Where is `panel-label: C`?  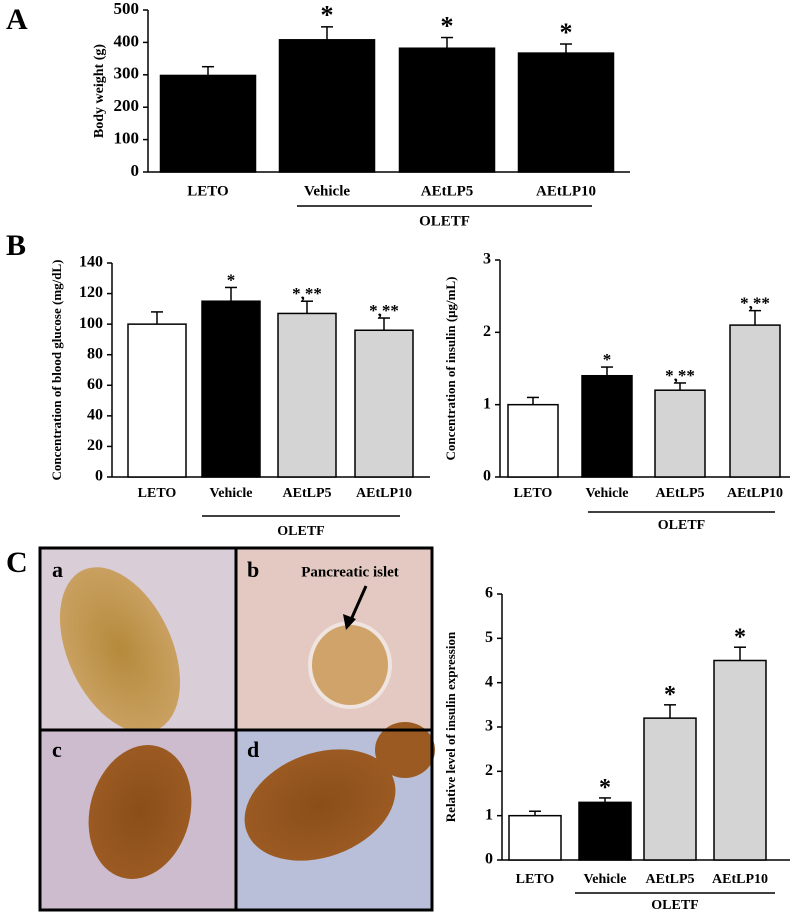
panel-label: C is located at coordinates (17, 562).